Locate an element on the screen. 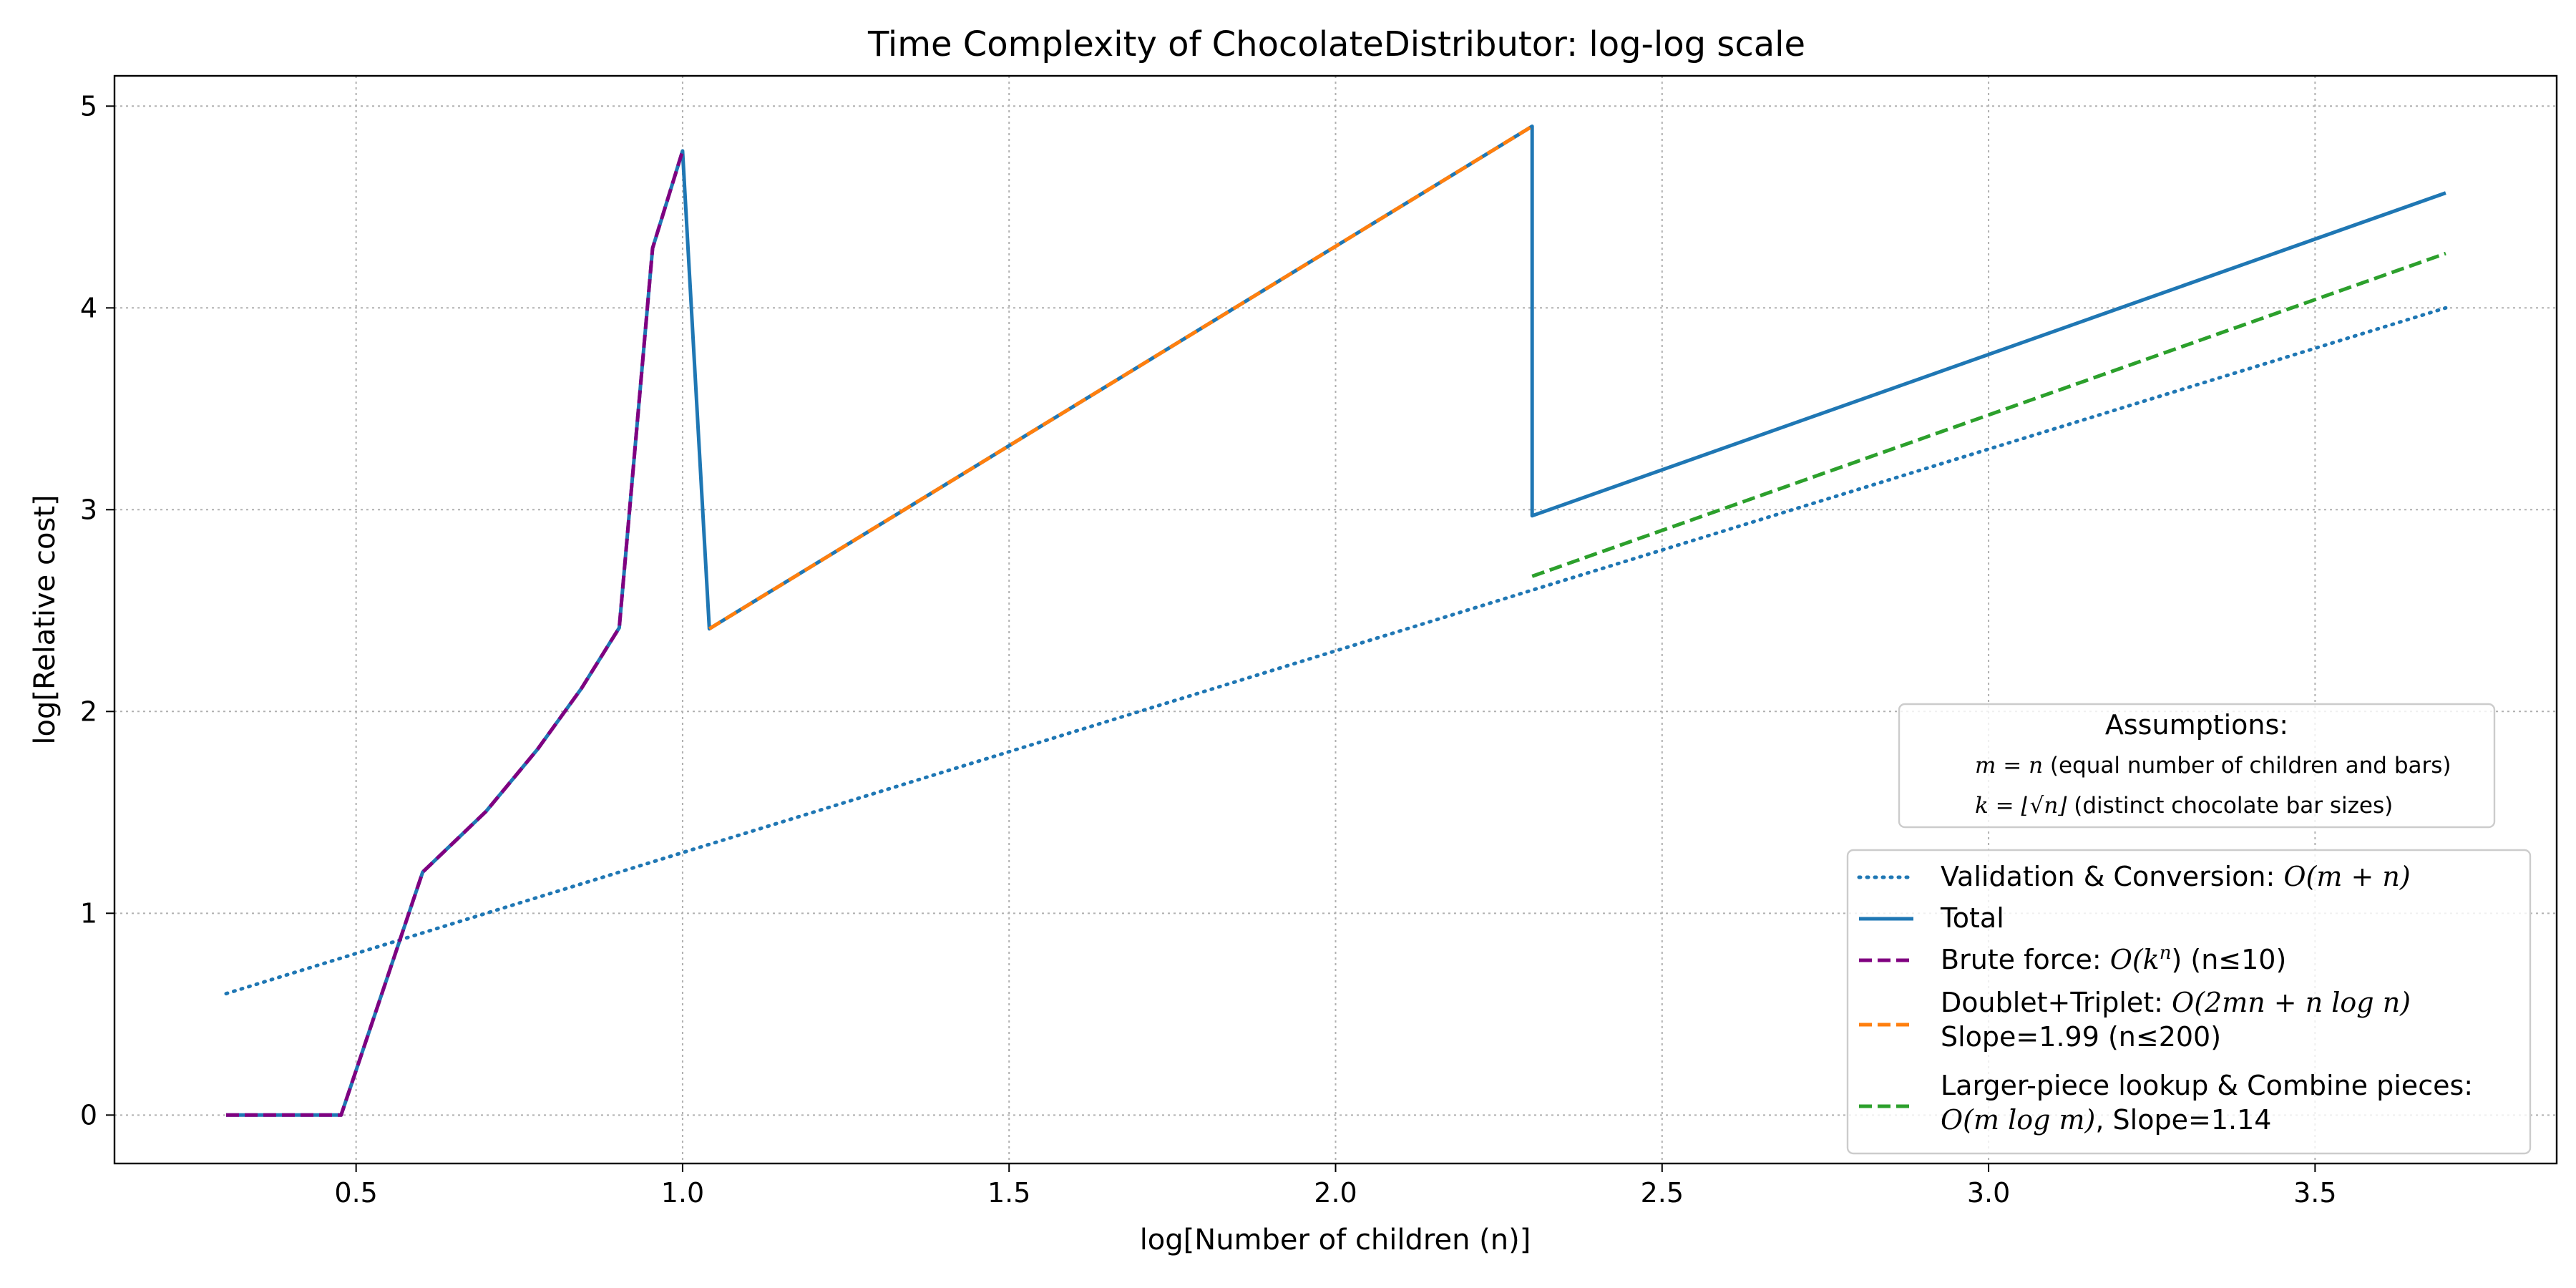  x-axis-label: log[Number of children (n)] is located at coordinates (1335, 1240).